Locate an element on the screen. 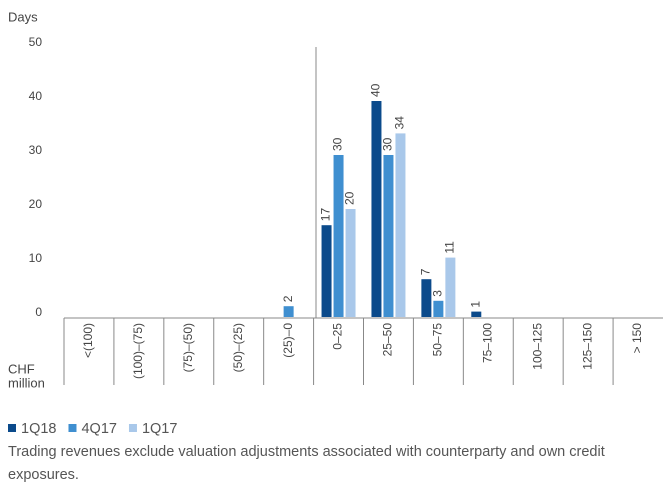 This screenshot has height=487, width=663. y-tick-label: 20 is located at coordinates (36, 204).